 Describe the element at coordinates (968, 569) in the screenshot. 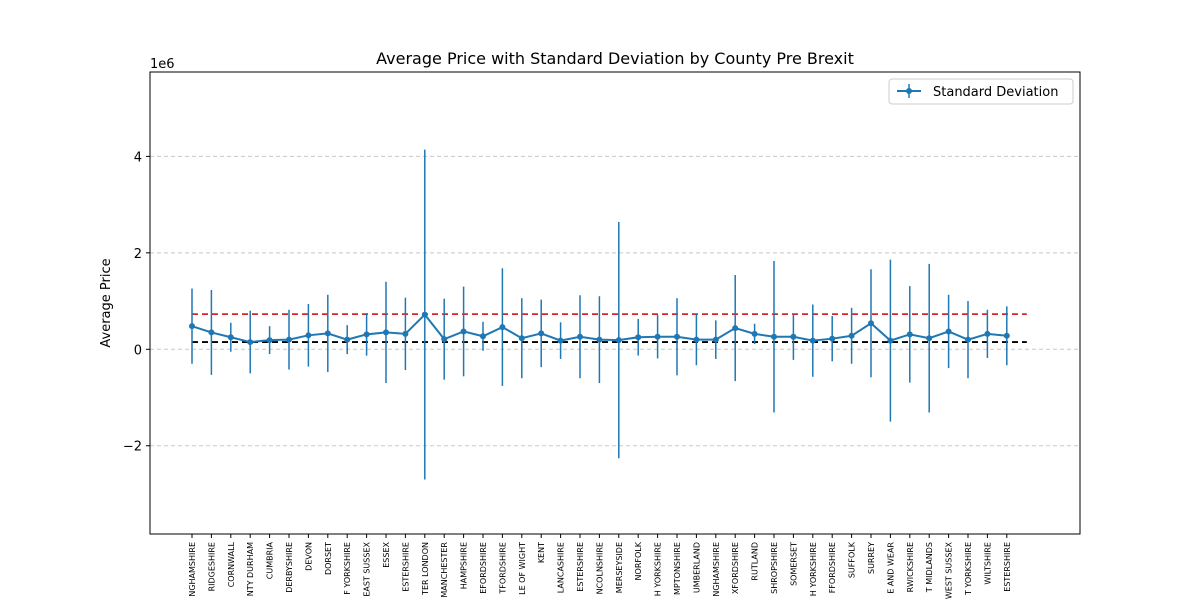

I see `x-tick-label: T YORKSHIRE` at that location.